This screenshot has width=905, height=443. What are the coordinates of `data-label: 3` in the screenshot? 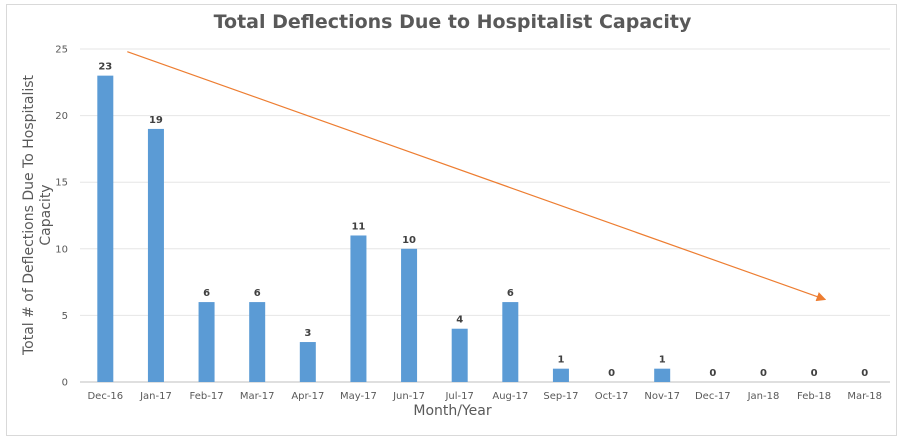 It's located at (307, 333).